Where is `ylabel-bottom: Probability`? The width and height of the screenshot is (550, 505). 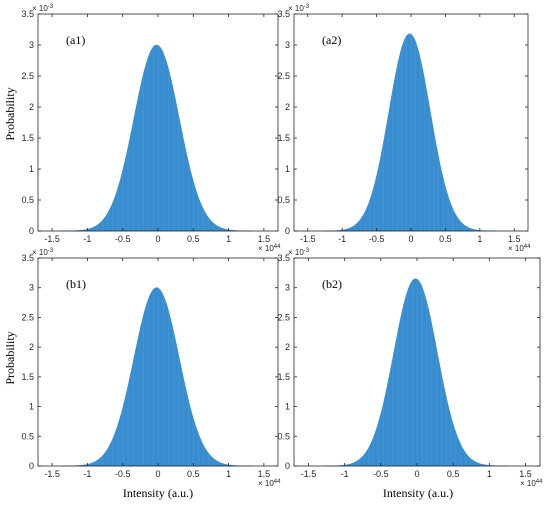 ylabel-bottom: Probability is located at coordinates (10, 357).